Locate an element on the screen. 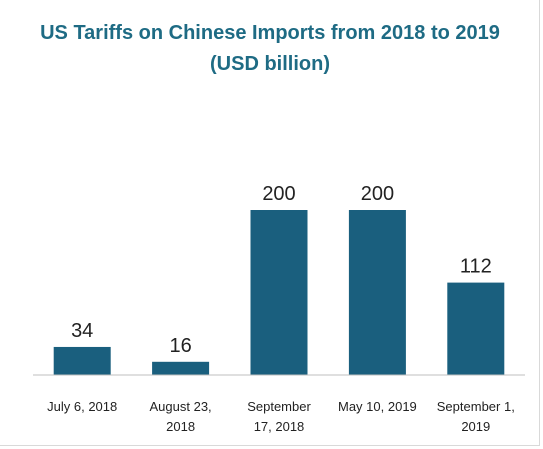 The image size is (543, 449). value-label-1: 16 is located at coordinates (180, 346).